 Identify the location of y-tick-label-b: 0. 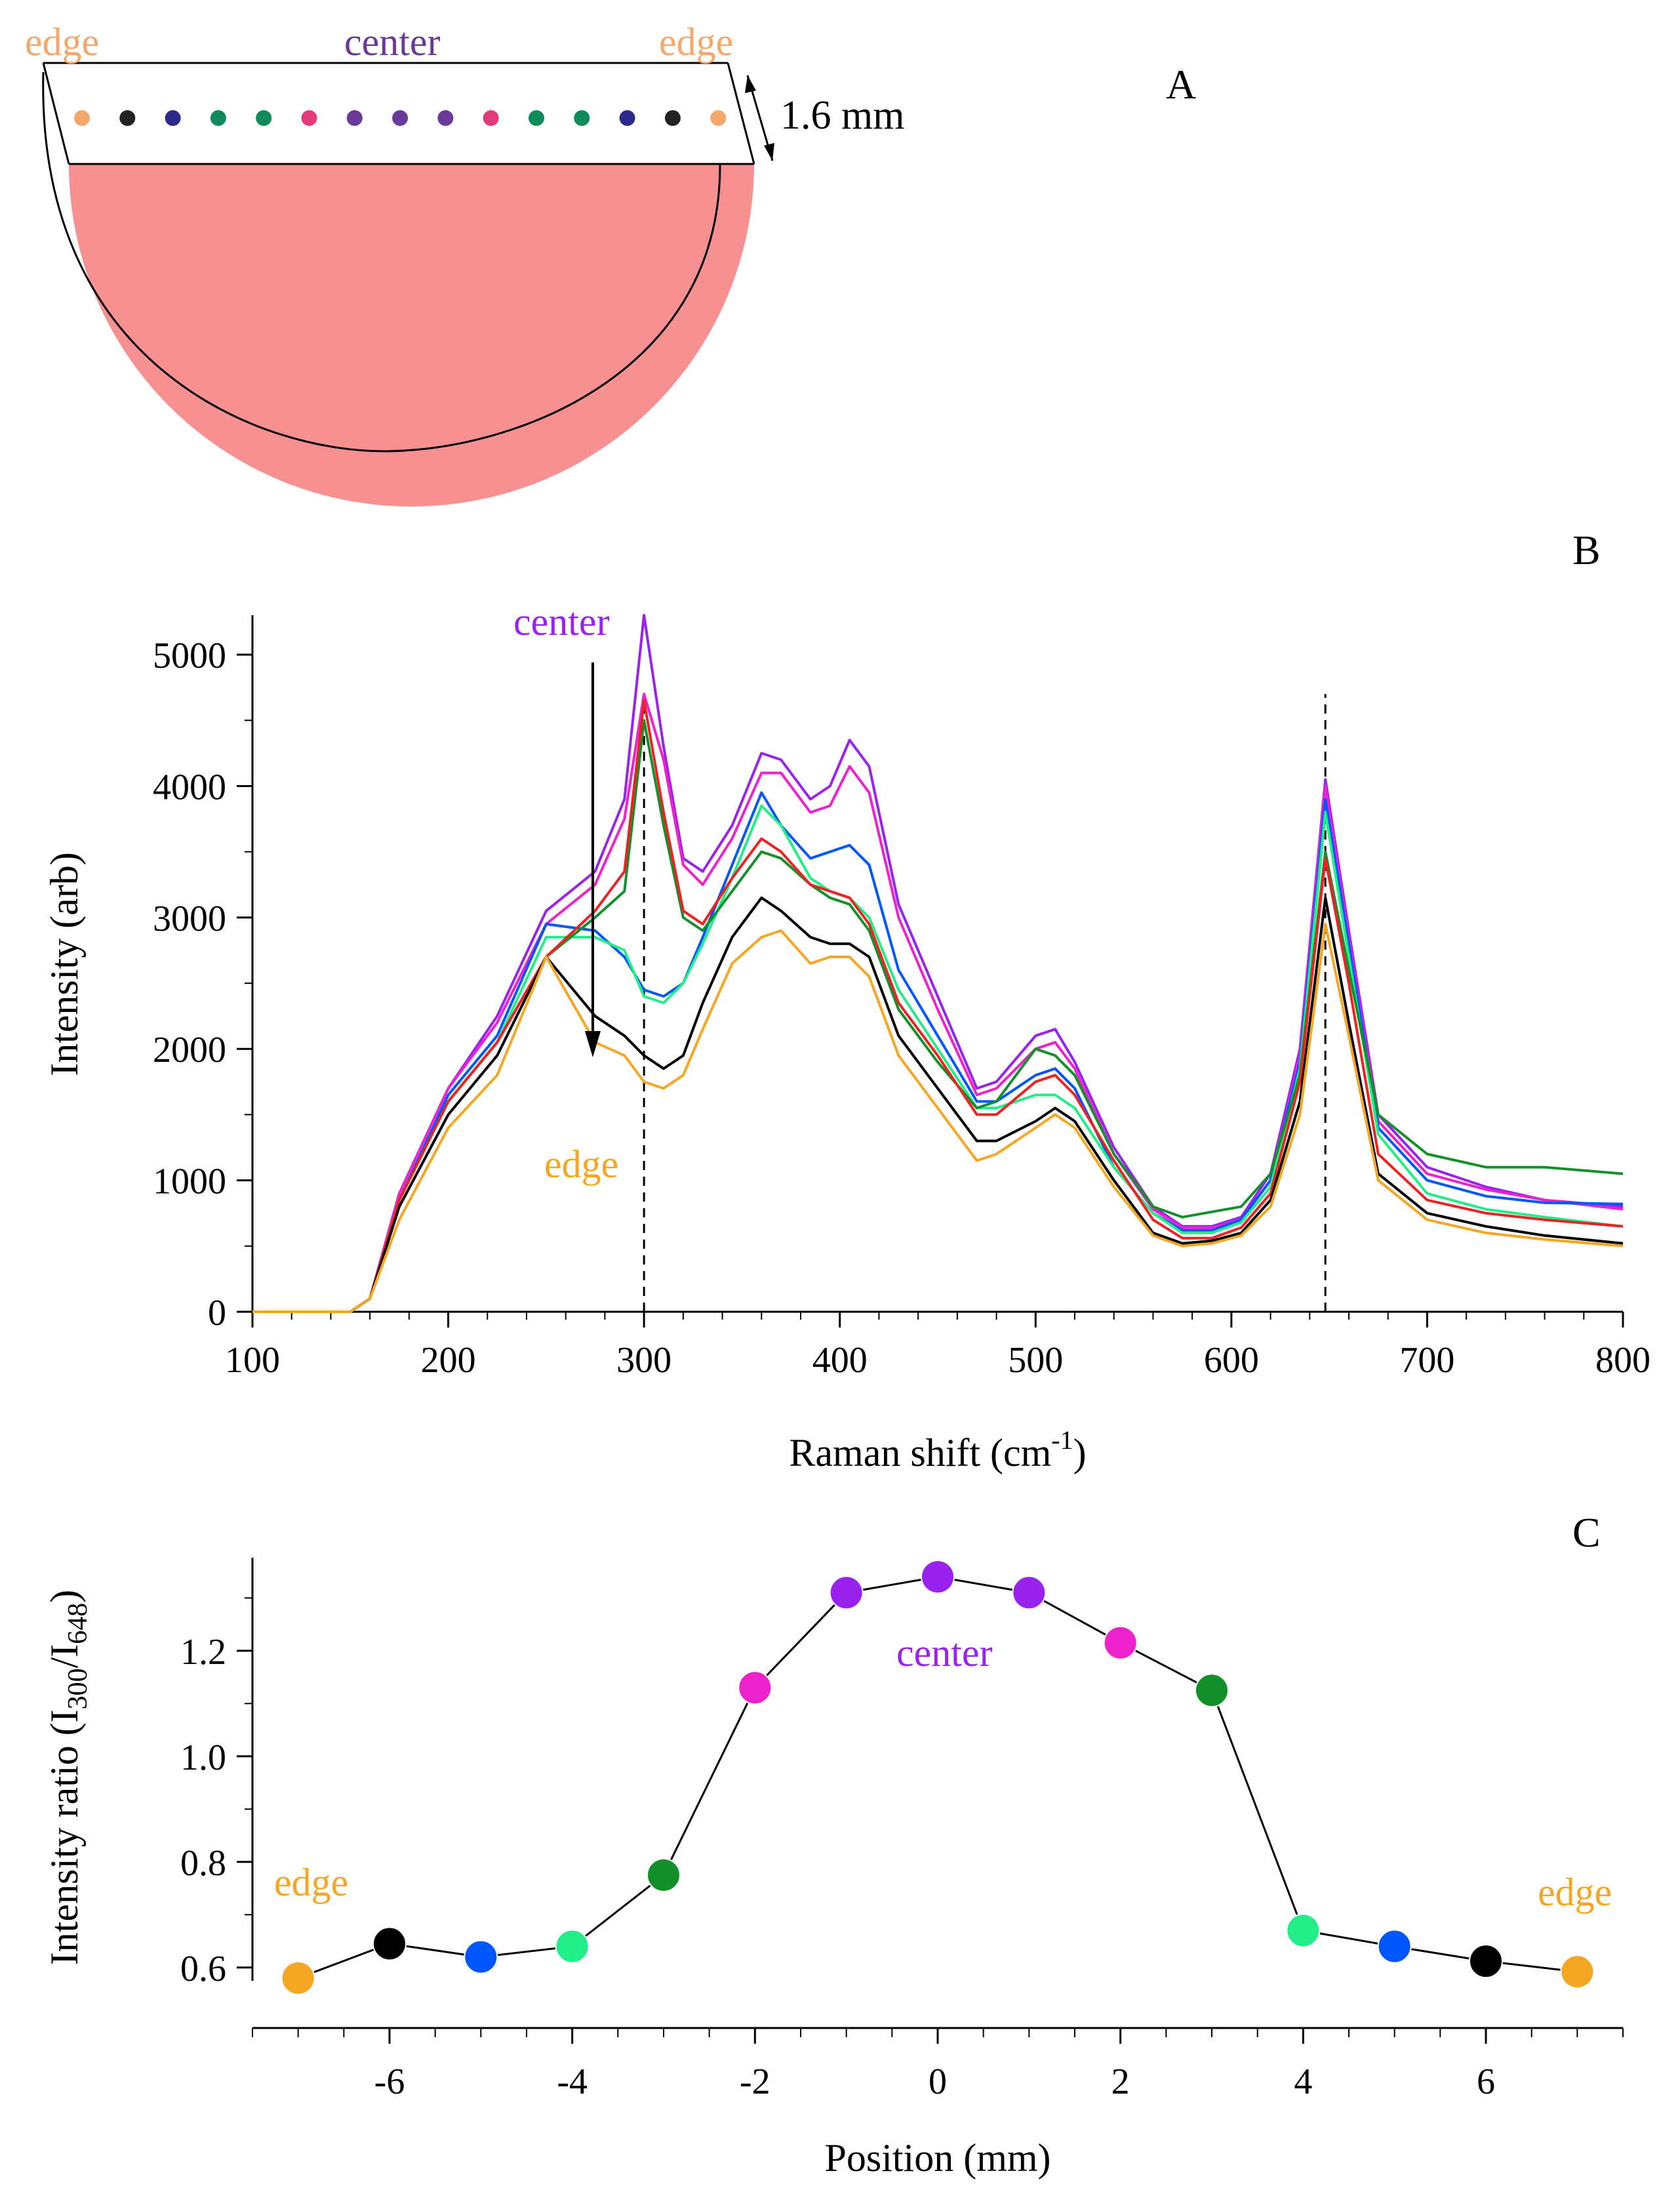
(217, 1313).